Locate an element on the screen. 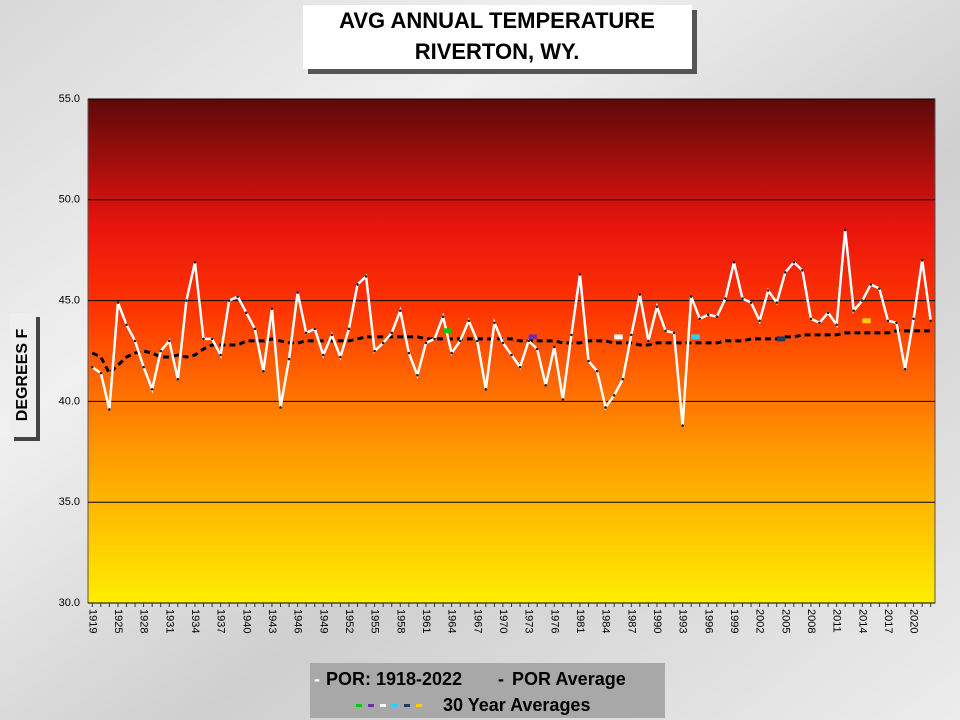 This screenshot has height=720, width=960. x-tick-label: 2008 is located at coordinates (811, 621).